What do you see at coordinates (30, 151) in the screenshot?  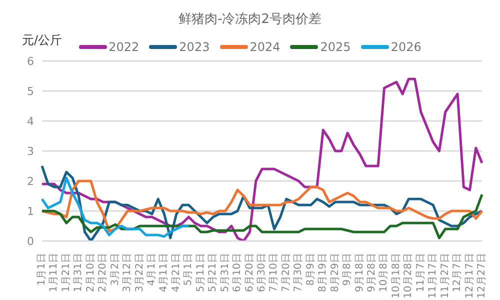 I see `y-tick-label: 3` at bounding box center [30, 151].